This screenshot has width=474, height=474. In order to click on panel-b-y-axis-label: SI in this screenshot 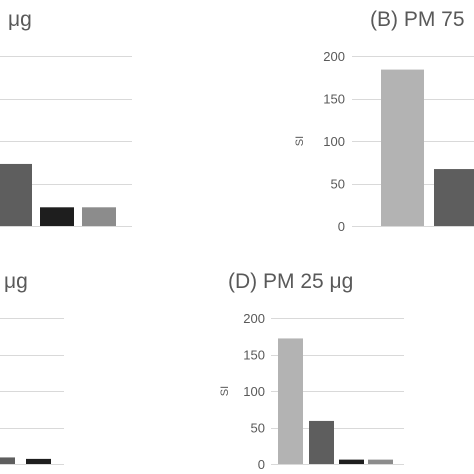, I will do `click(300, 141)`.